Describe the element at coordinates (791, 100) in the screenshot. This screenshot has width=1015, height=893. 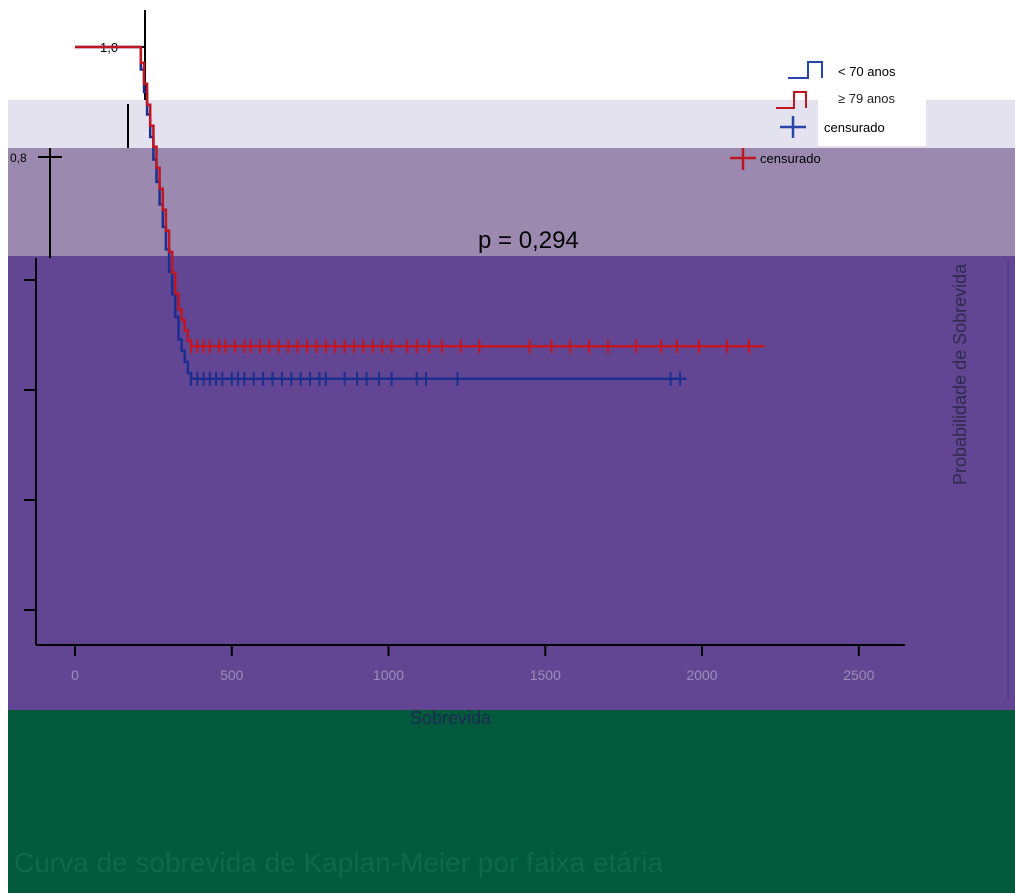
I see `legend-step-ge79-icon` at that location.